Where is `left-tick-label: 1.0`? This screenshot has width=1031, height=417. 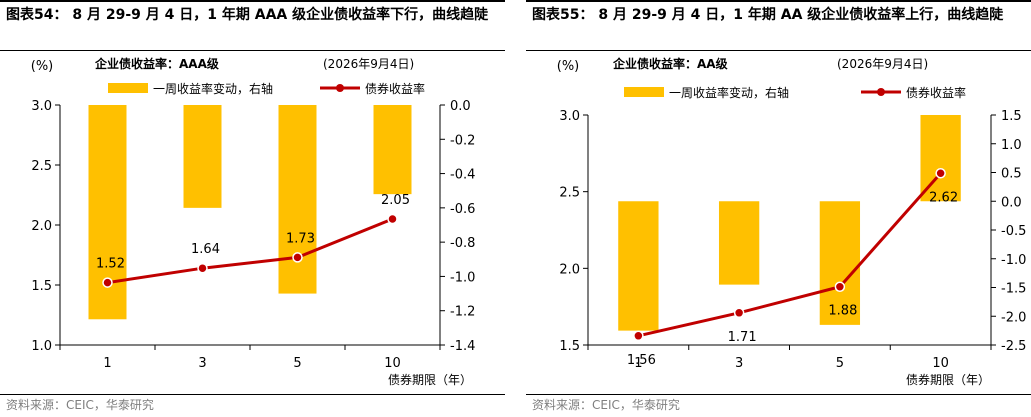
left-tick-label: 1.0 is located at coordinates (41, 346).